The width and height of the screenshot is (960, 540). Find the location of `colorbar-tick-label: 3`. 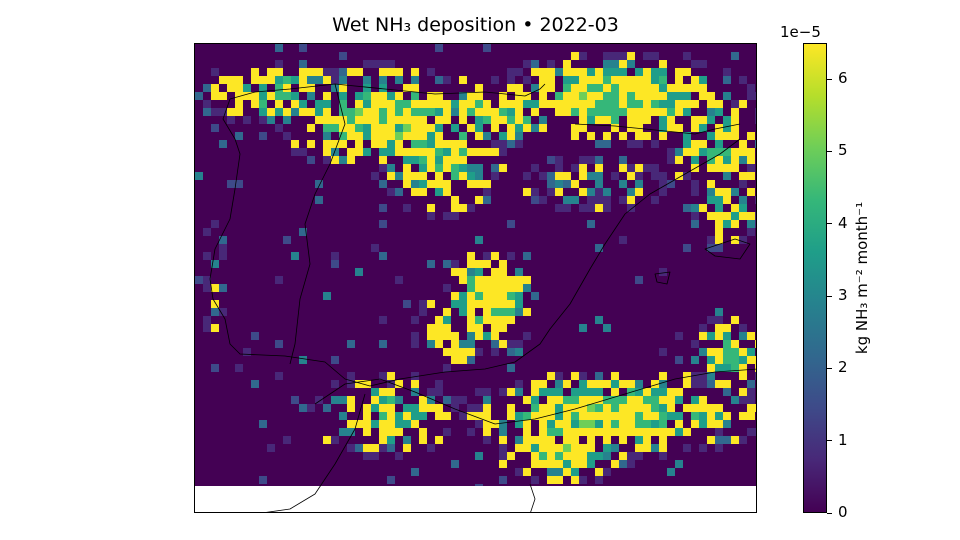

colorbar-tick-label: 3 is located at coordinates (843, 295).